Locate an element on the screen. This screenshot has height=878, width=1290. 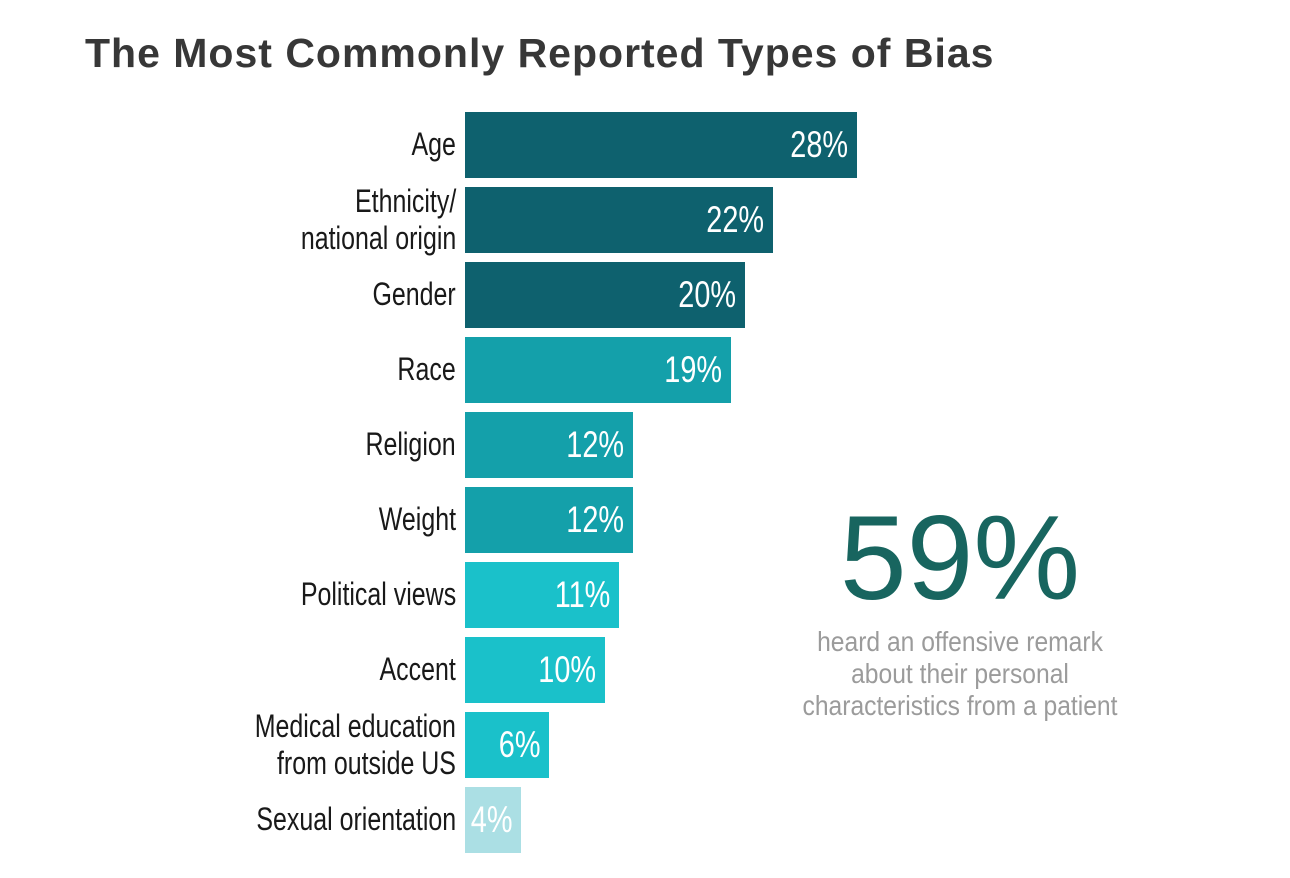
category-label: Gender is located at coordinates (414, 294).